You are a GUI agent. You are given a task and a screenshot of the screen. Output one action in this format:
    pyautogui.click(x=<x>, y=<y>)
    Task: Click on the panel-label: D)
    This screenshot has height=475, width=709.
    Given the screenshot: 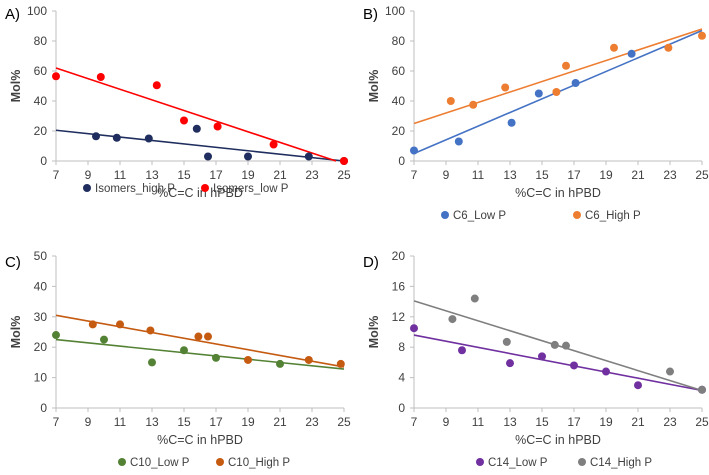 What is the action you would take?
    pyautogui.click(x=371, y=262)
    